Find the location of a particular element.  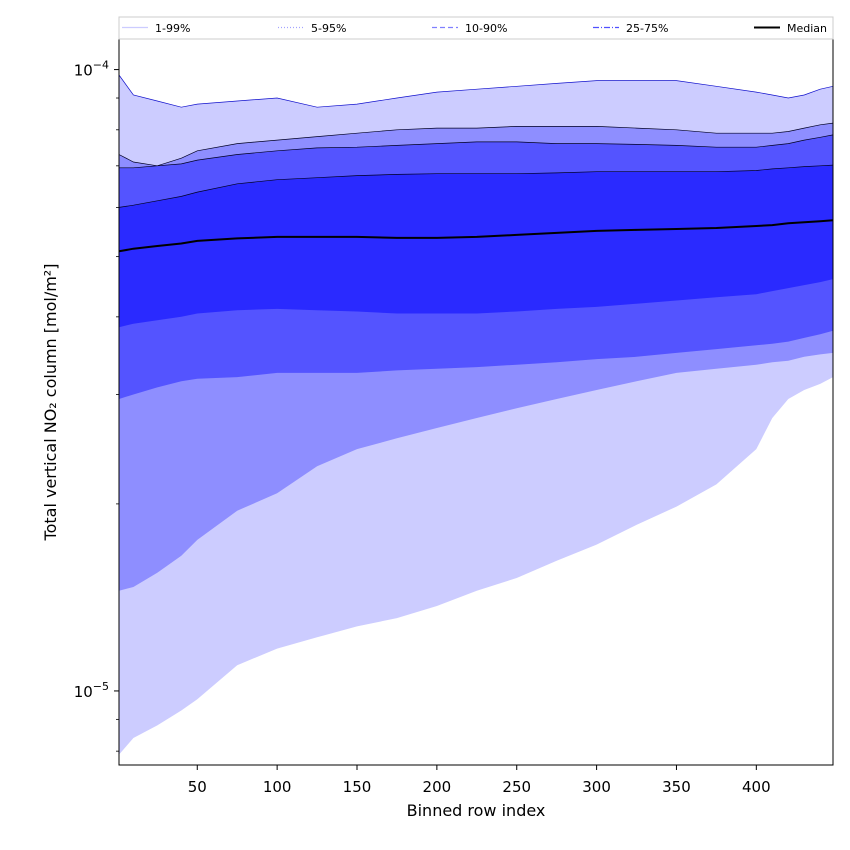

legend-label: 5-95% is located at coordinates (328, 28).